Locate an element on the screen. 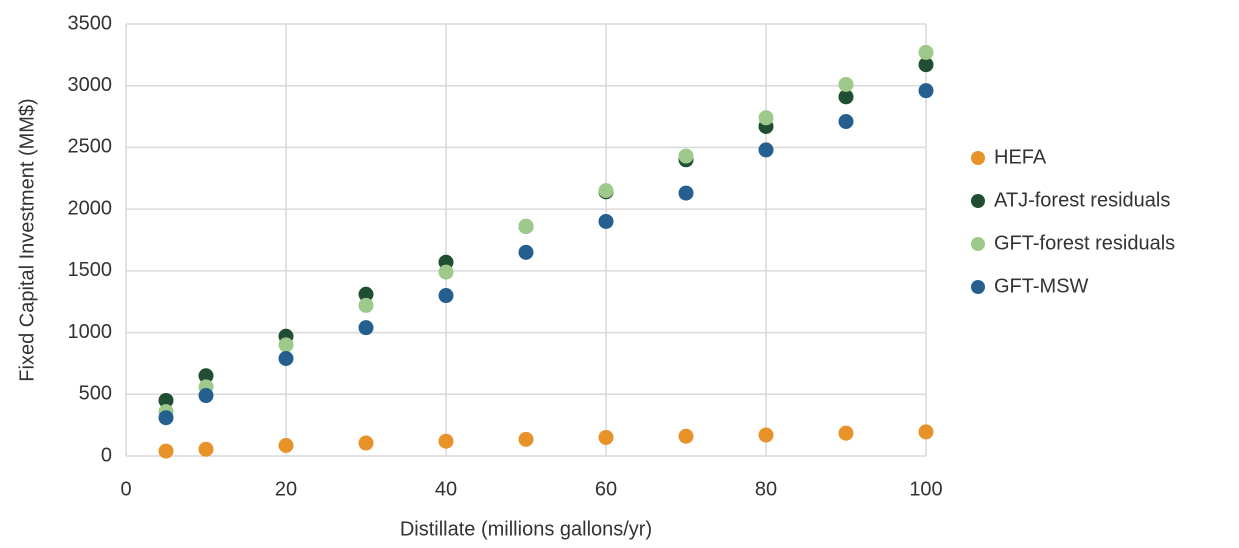  x-tick-label: 40 is located at coordinates (446, 489).